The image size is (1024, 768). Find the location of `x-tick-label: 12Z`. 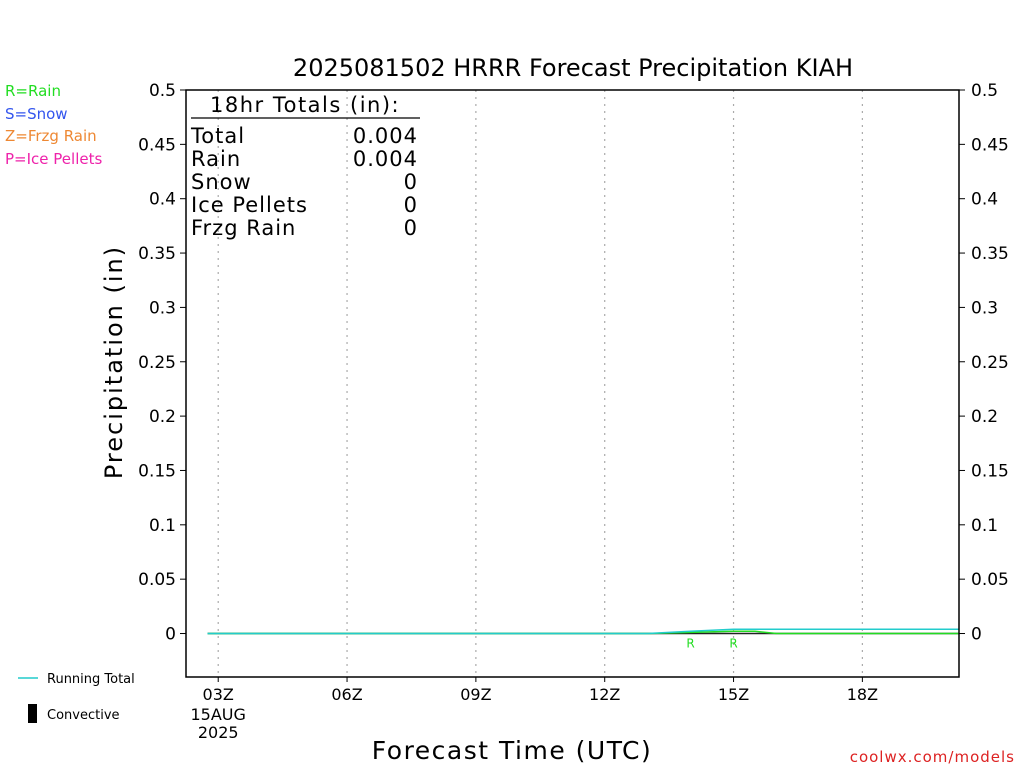

x-tick-label: 12Z is located at coordinates (604, 694).